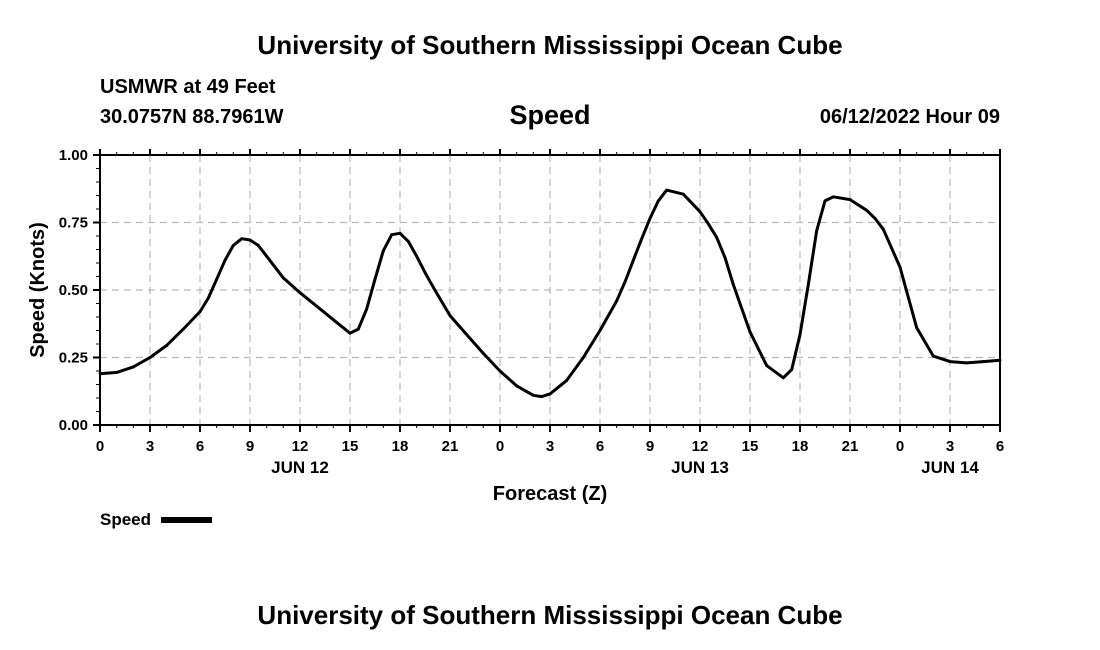 The height and width of the screenshot is (650, 1100). What do you see at coordinates (550, 494) in the screenshot?
I see `x-axis-label: Forecast (Z)` at bounding box center [550, 494].